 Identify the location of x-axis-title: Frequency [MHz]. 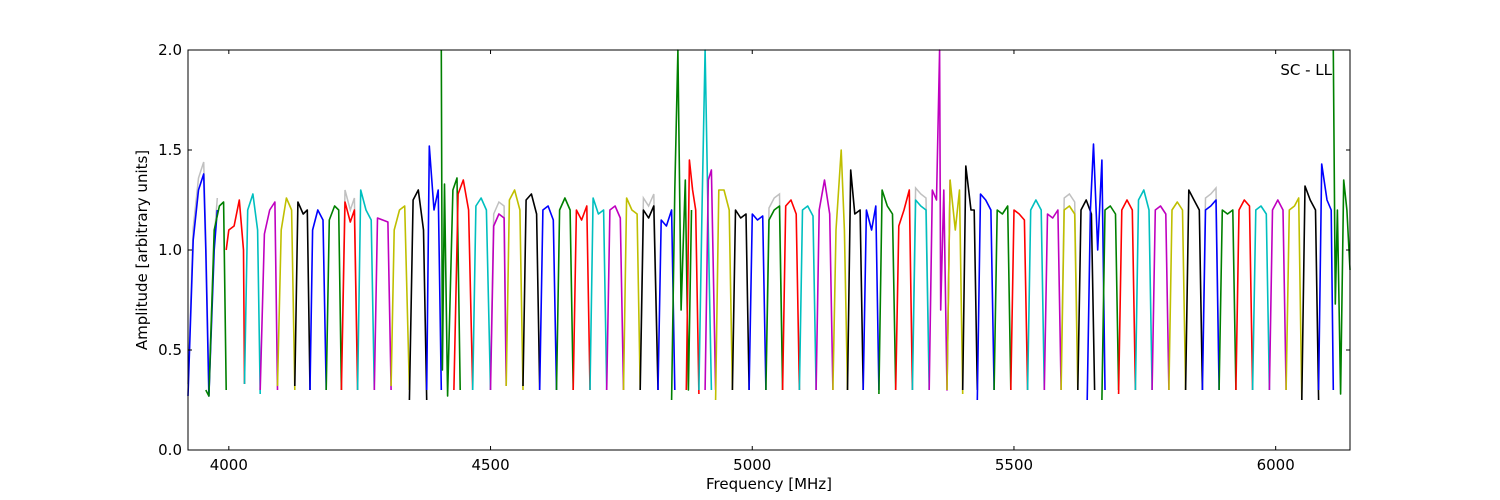
(769, 484).